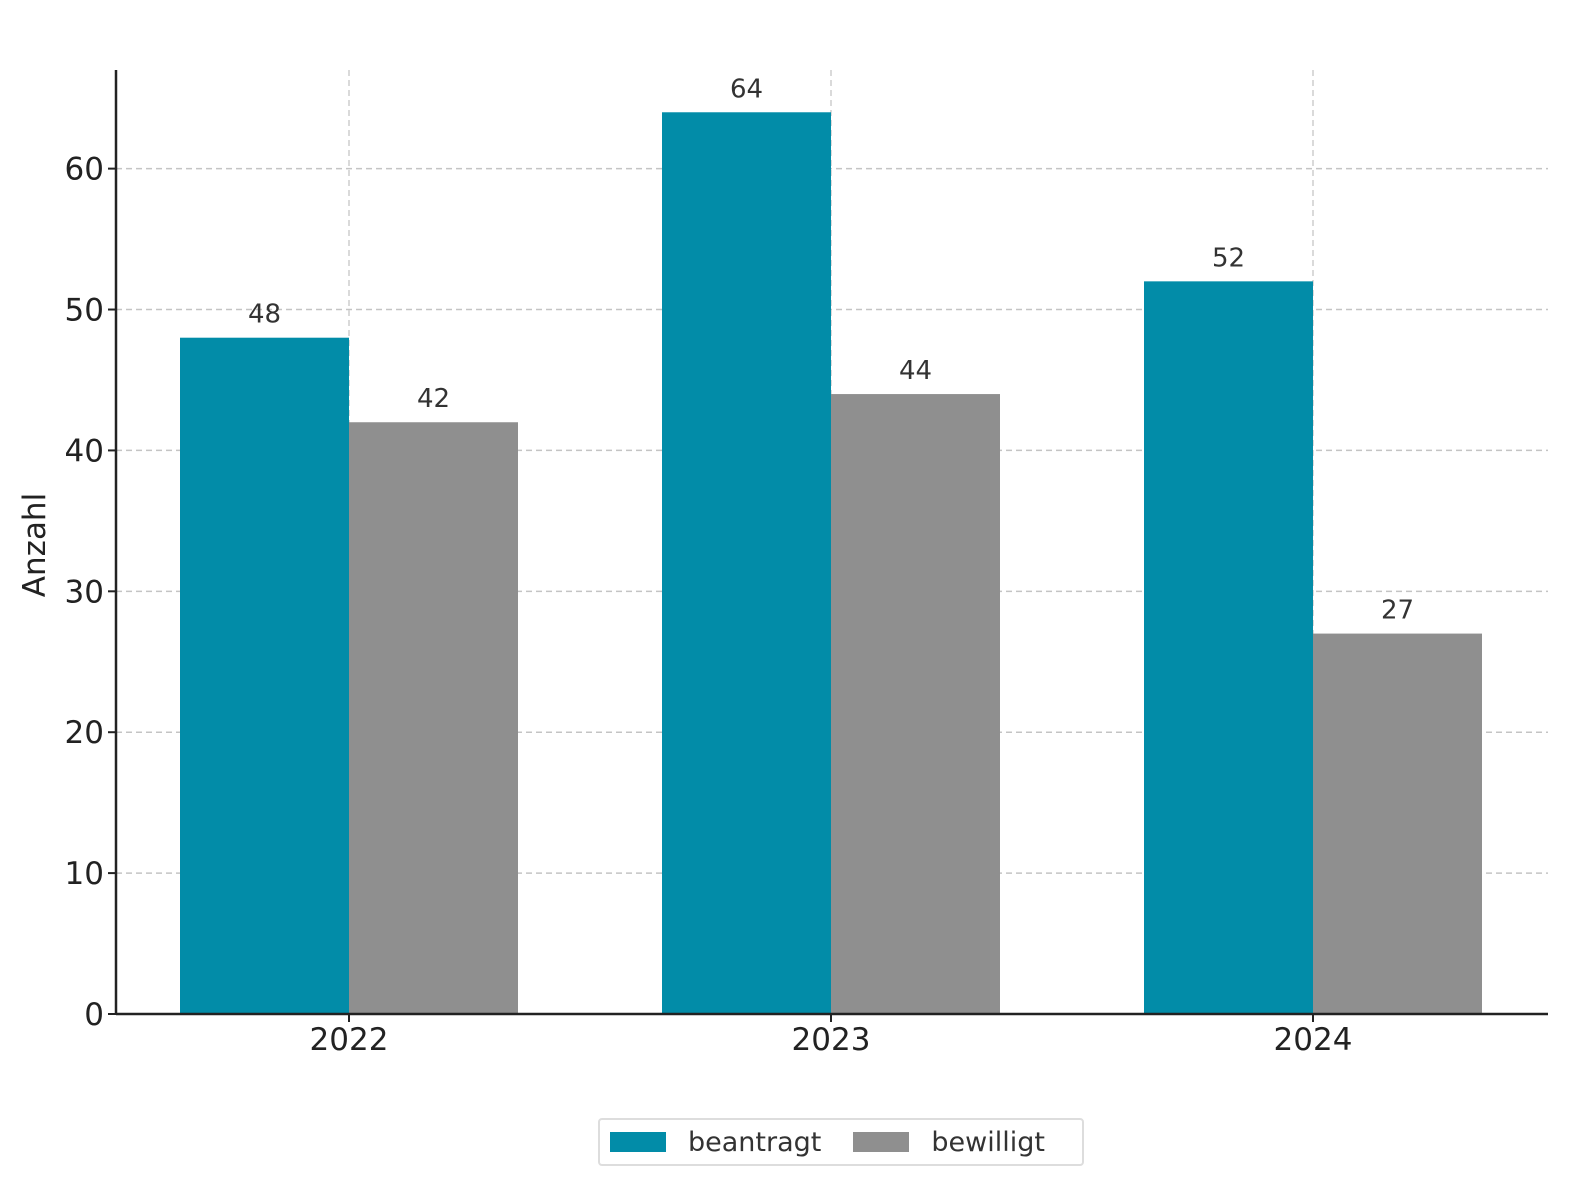  What do you see at coordinates (1397, 611) in the screenshot?
I see `data-label-bewilligt-2024: 27` at bounding box center [1397, 611].